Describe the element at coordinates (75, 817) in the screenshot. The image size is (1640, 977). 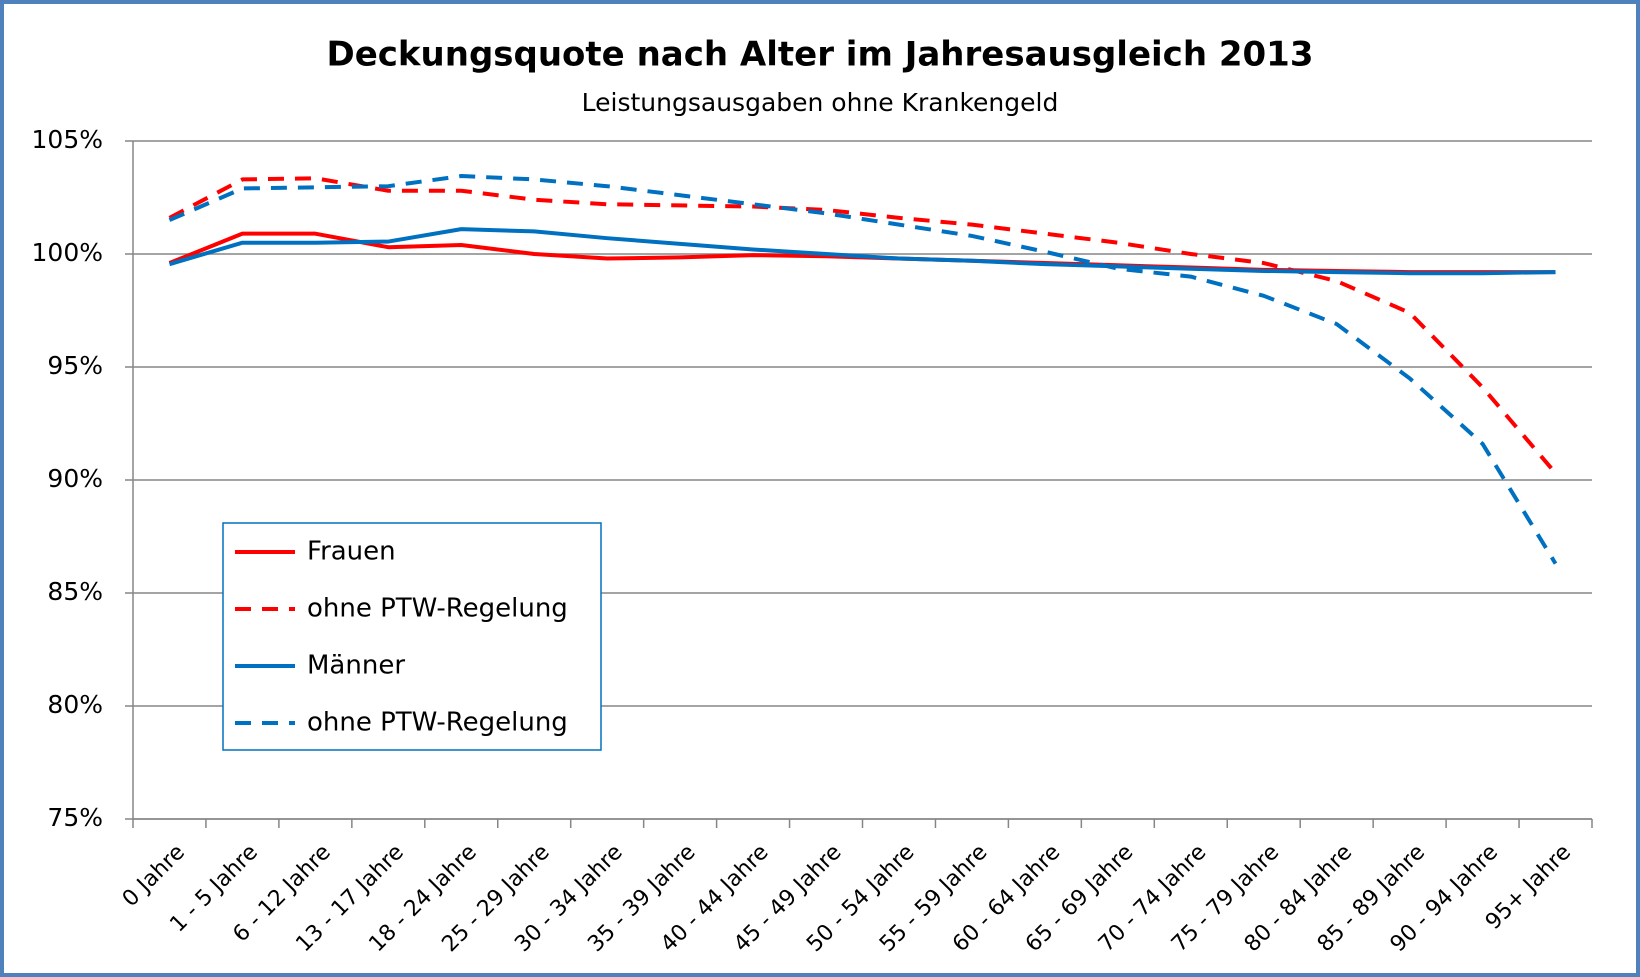
I see `y-tick-label: 75%` at that location.